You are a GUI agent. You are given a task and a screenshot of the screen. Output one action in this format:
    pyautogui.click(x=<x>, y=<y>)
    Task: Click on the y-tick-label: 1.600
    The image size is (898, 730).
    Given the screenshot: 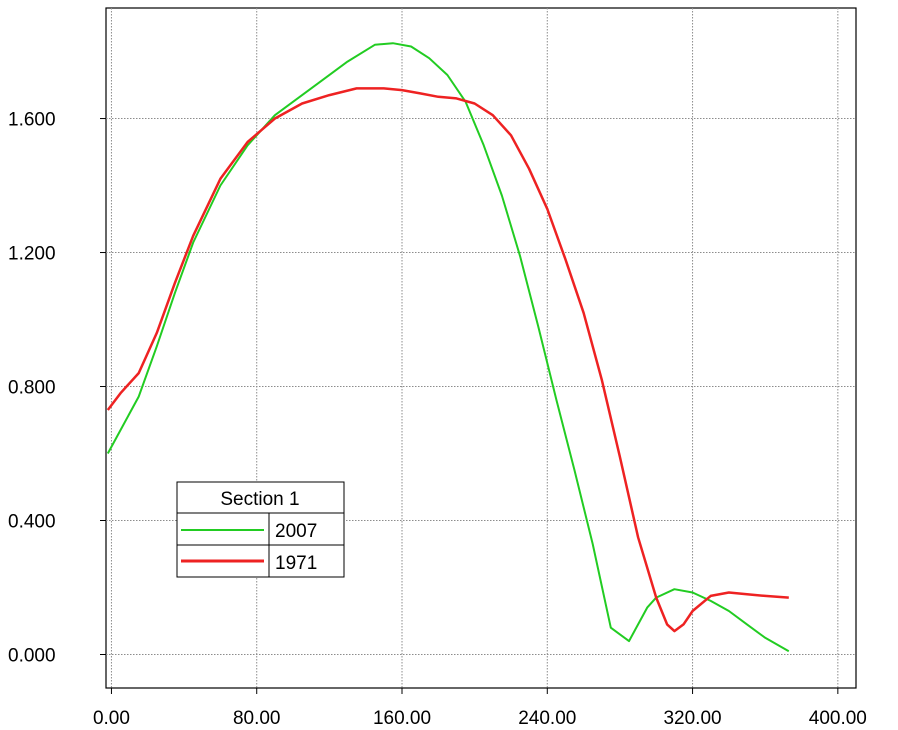 What is the action you would take?
    pyautogui.click(x=32, y=120)
    